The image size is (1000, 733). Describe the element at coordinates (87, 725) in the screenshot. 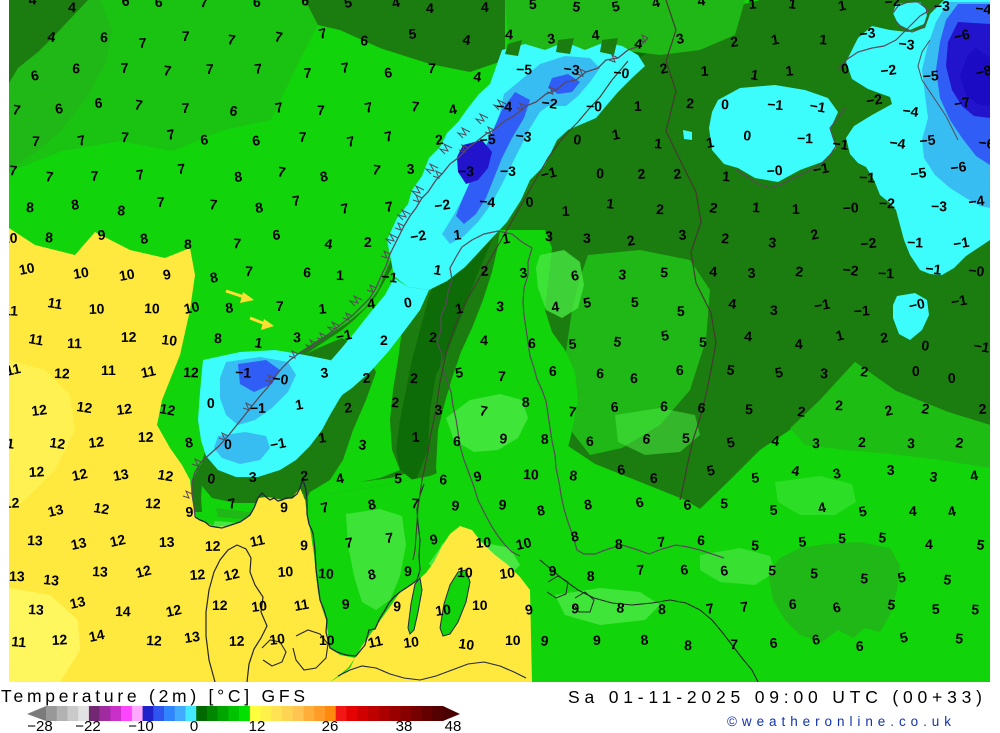

I see `svg-text: −22` at that location.